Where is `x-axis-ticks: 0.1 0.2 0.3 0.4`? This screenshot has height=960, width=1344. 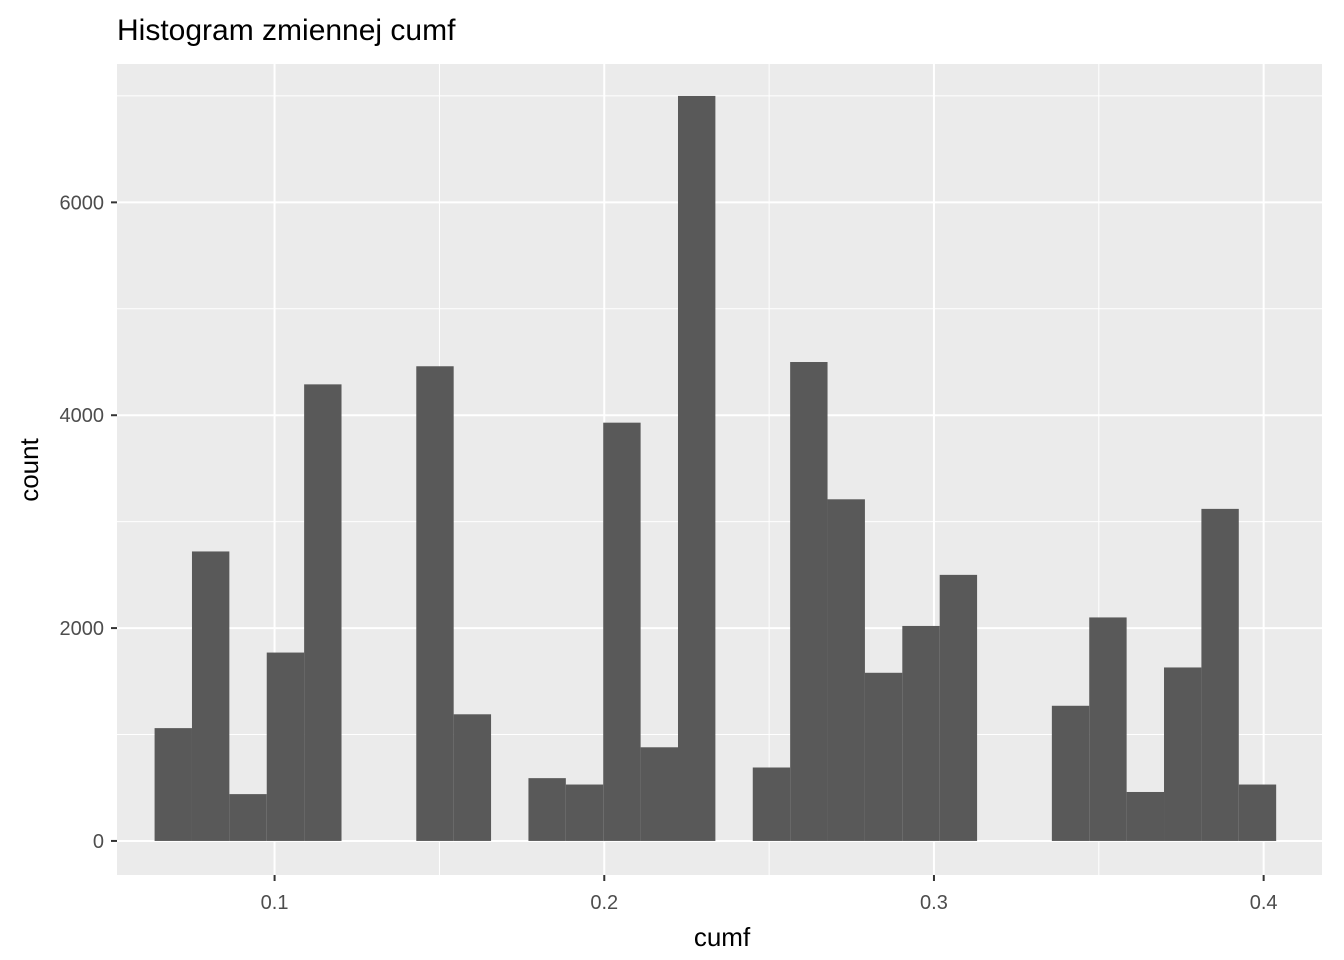 x-axis-ticks: 0.1 0.2 0.3 0.4 is located at coordinates (769, 894).